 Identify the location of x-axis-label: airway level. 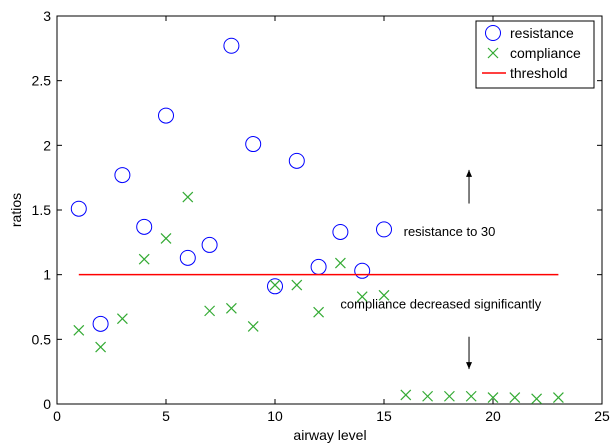
(329, 435).